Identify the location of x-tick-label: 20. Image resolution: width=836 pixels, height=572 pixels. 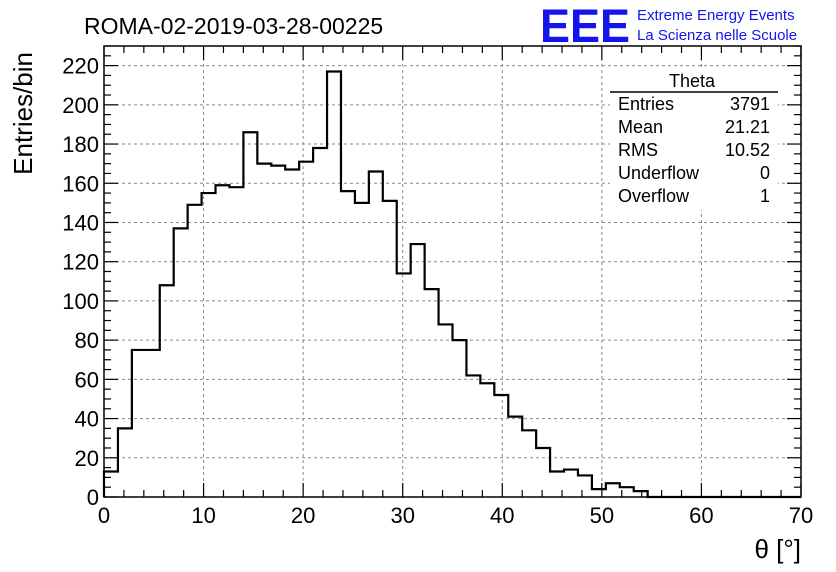
(303, 515).